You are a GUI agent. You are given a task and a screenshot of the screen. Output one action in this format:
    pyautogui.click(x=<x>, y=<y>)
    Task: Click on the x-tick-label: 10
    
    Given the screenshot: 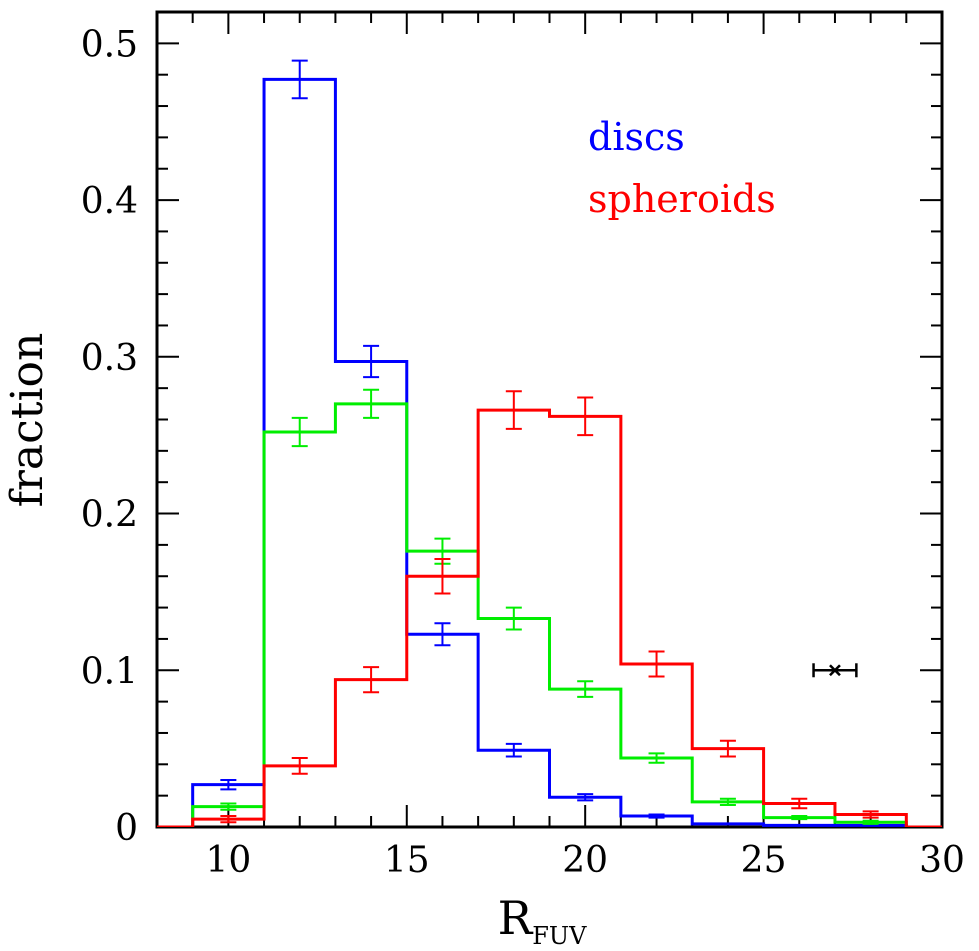 What is the action you would take?
    pyautogui.click(x=228, y=860)
    